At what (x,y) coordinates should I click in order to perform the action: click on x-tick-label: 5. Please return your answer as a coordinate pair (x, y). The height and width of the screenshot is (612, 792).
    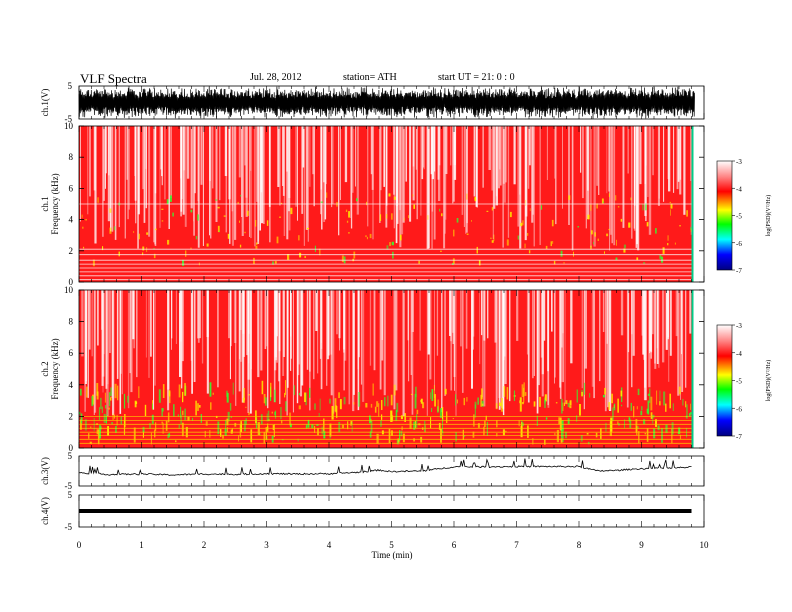
    Looking at the image, I should click on (391, 545).